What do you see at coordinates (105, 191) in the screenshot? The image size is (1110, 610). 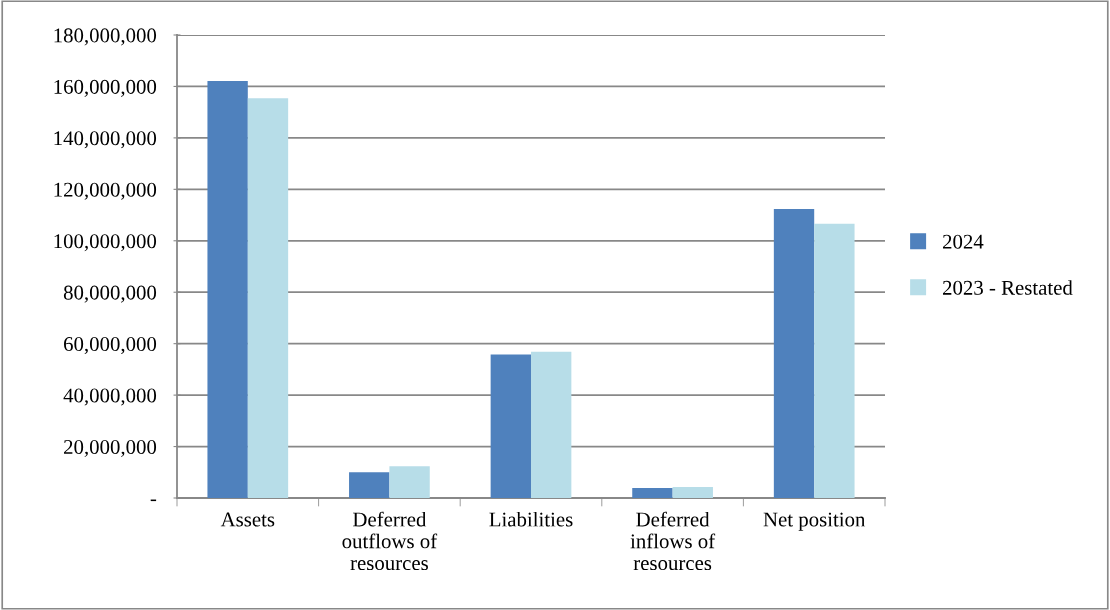 I see `y-tick-label: 120,000,000` at bounding box center [105, 191].